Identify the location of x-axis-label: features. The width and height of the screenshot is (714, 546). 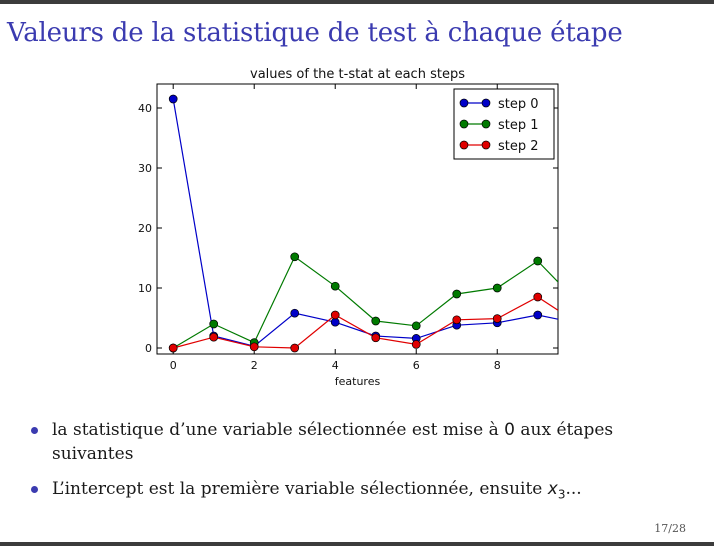
(358, 381).